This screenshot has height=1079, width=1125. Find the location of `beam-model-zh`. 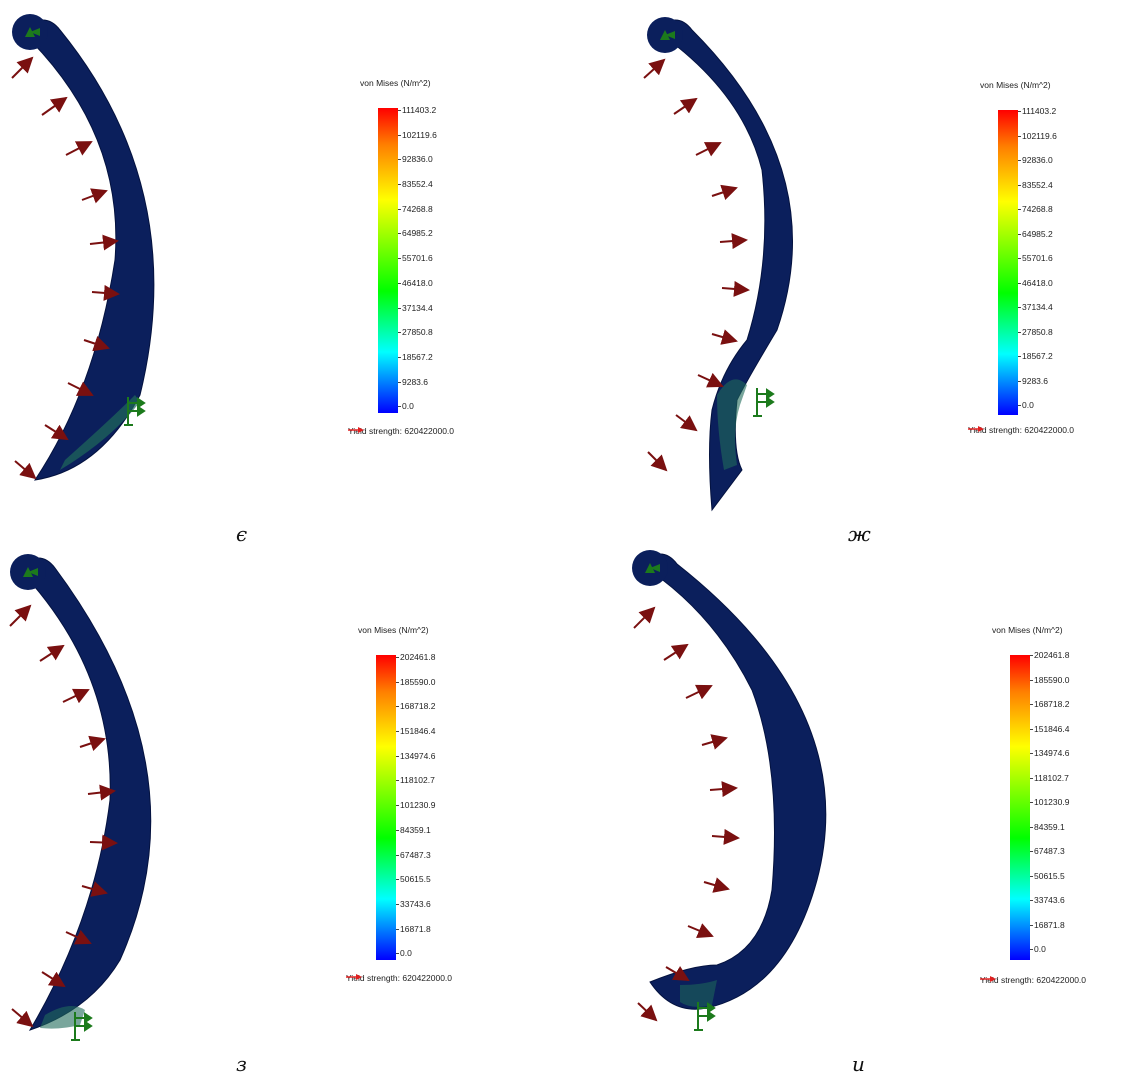

beam-model-zh is located at coordinates (718, 264).